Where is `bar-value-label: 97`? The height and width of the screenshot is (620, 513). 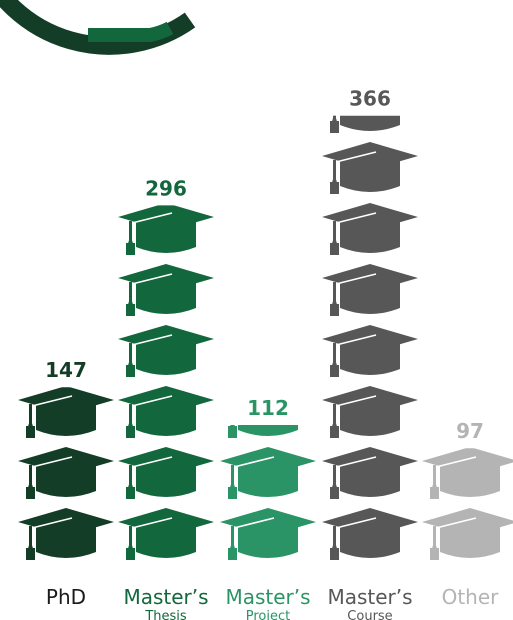
bar-value-label: 97 is located at coordinates (470, 431).